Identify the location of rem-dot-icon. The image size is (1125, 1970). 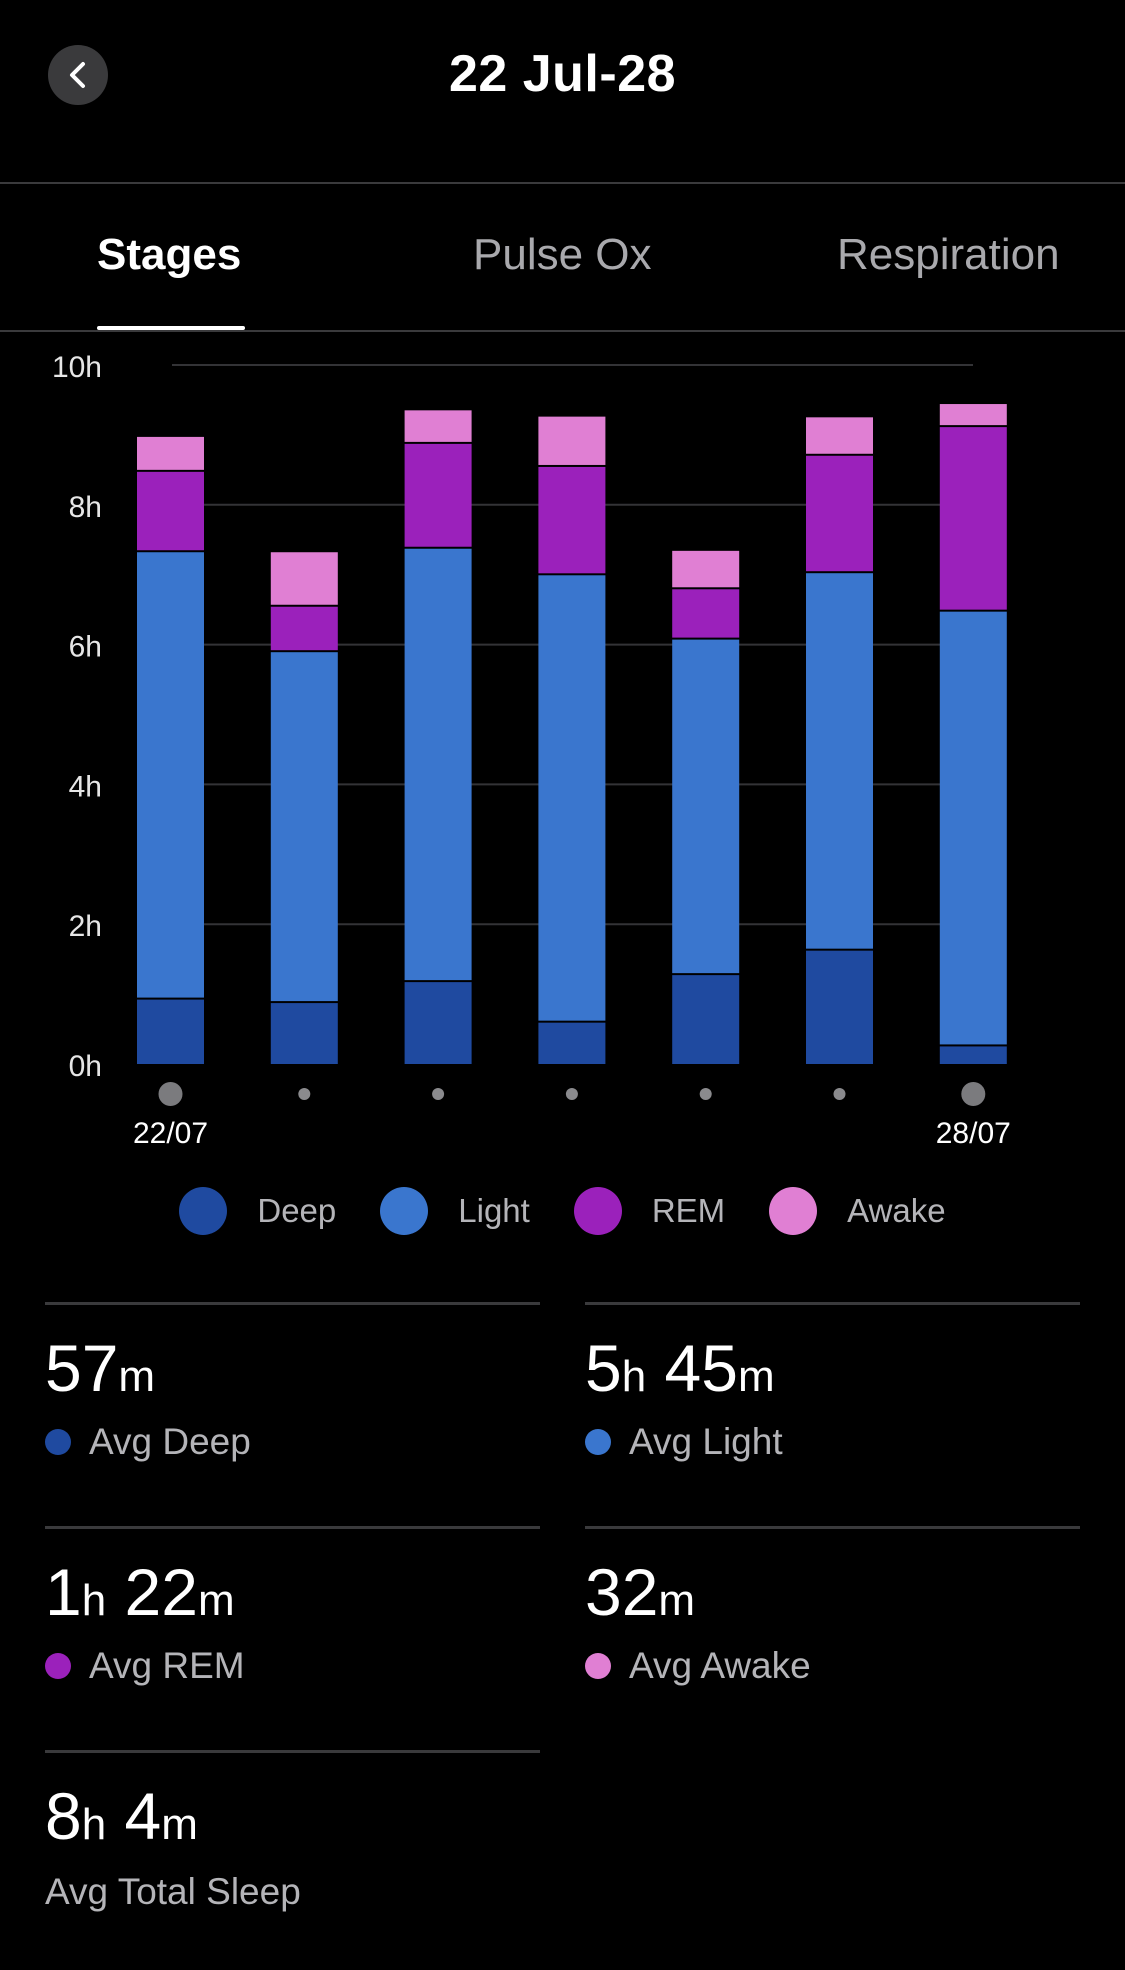
(58, 1666).